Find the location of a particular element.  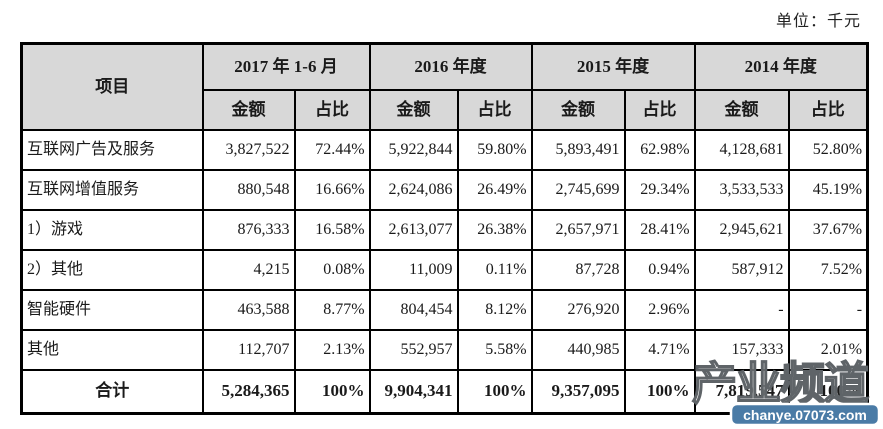

ratio-cell: 5.58% is located at coordinates (494, 350).